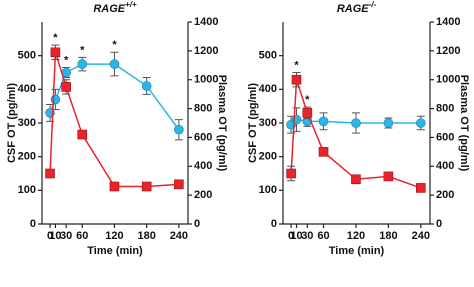 The image size is (474, 287). Describe the element at coordinates (356, 134) in the screenshot. I see `series-line` at that location.